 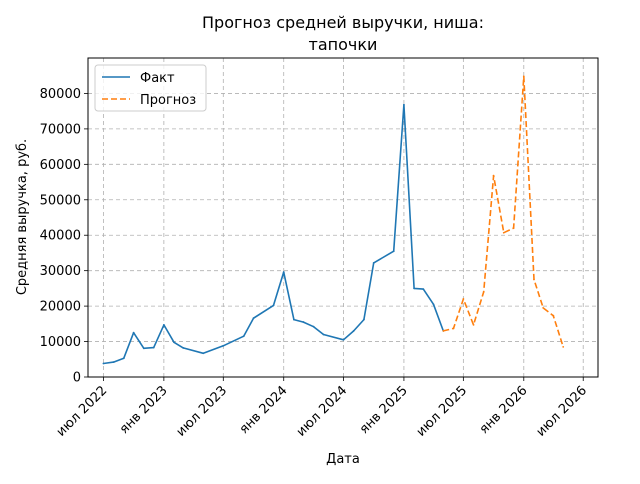 What do you see at coordinates (343, 22) in the screenshot?
I see `chart-title-line1: Прогноз средней выручки, ниша:` at bounding box center [343, 22].